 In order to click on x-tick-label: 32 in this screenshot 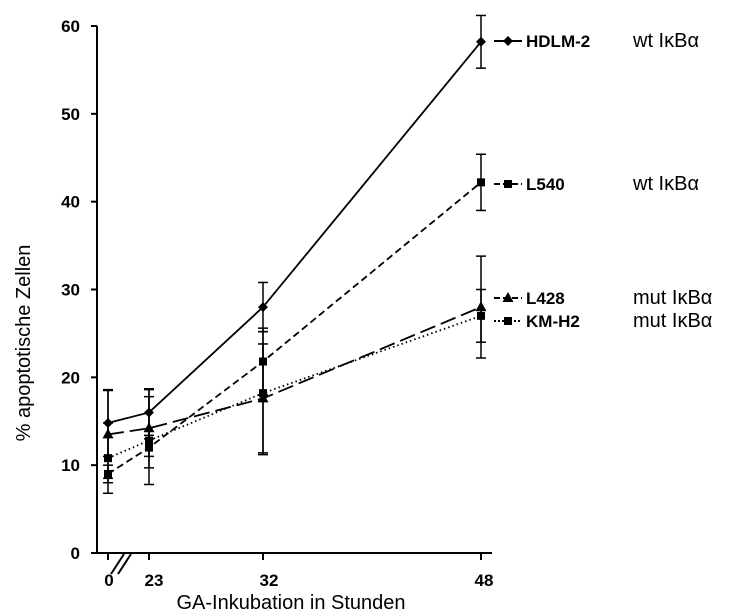, I will do `click(269, 580)`.